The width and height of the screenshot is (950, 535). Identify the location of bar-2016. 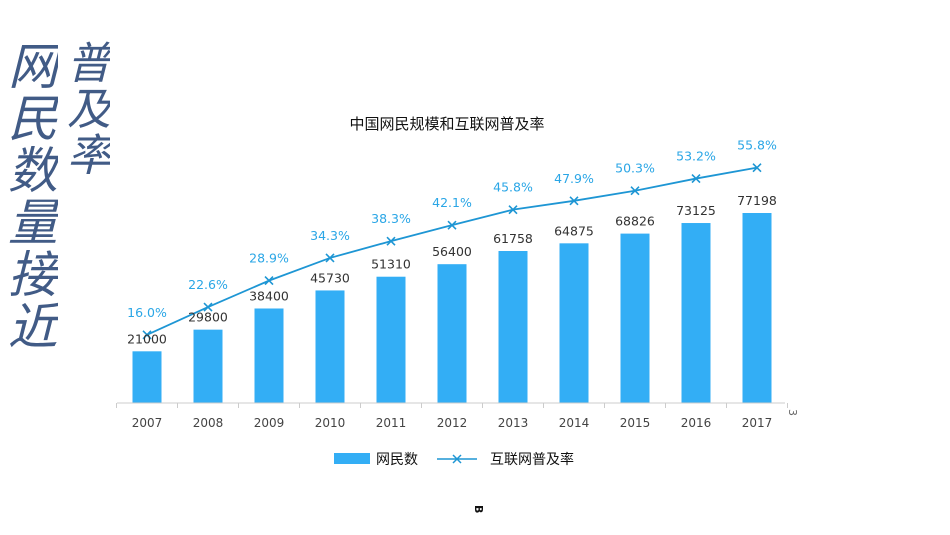
(696, 313).